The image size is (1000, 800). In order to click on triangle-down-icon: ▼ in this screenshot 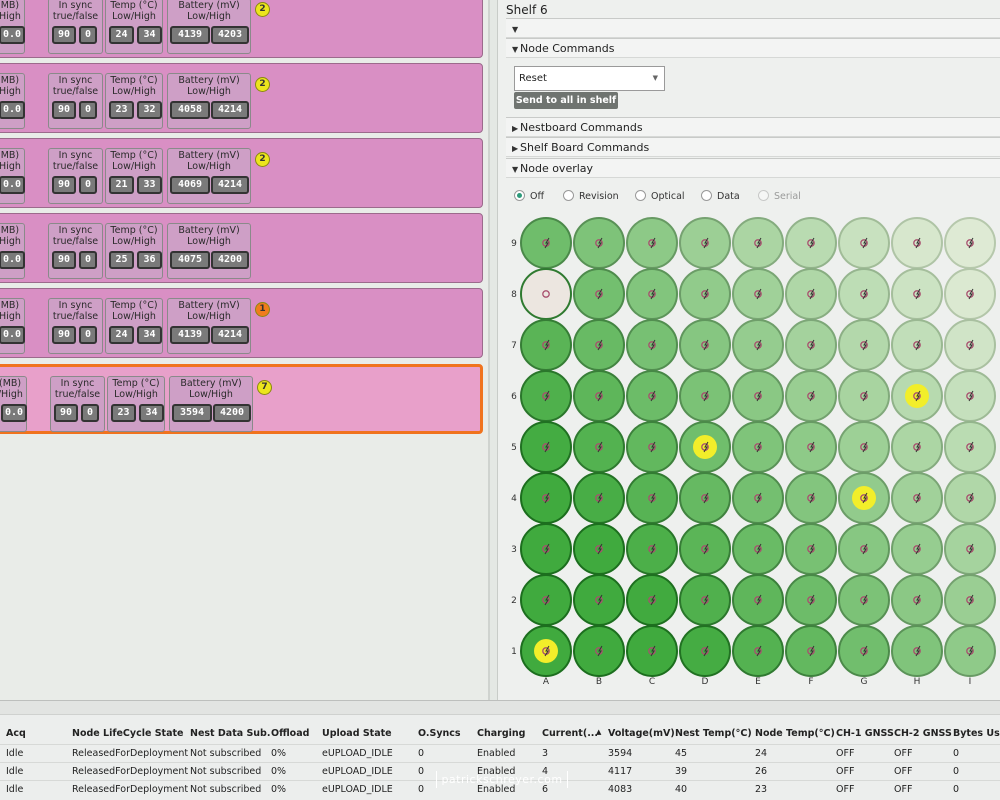, I will do `click(515, 169)`.